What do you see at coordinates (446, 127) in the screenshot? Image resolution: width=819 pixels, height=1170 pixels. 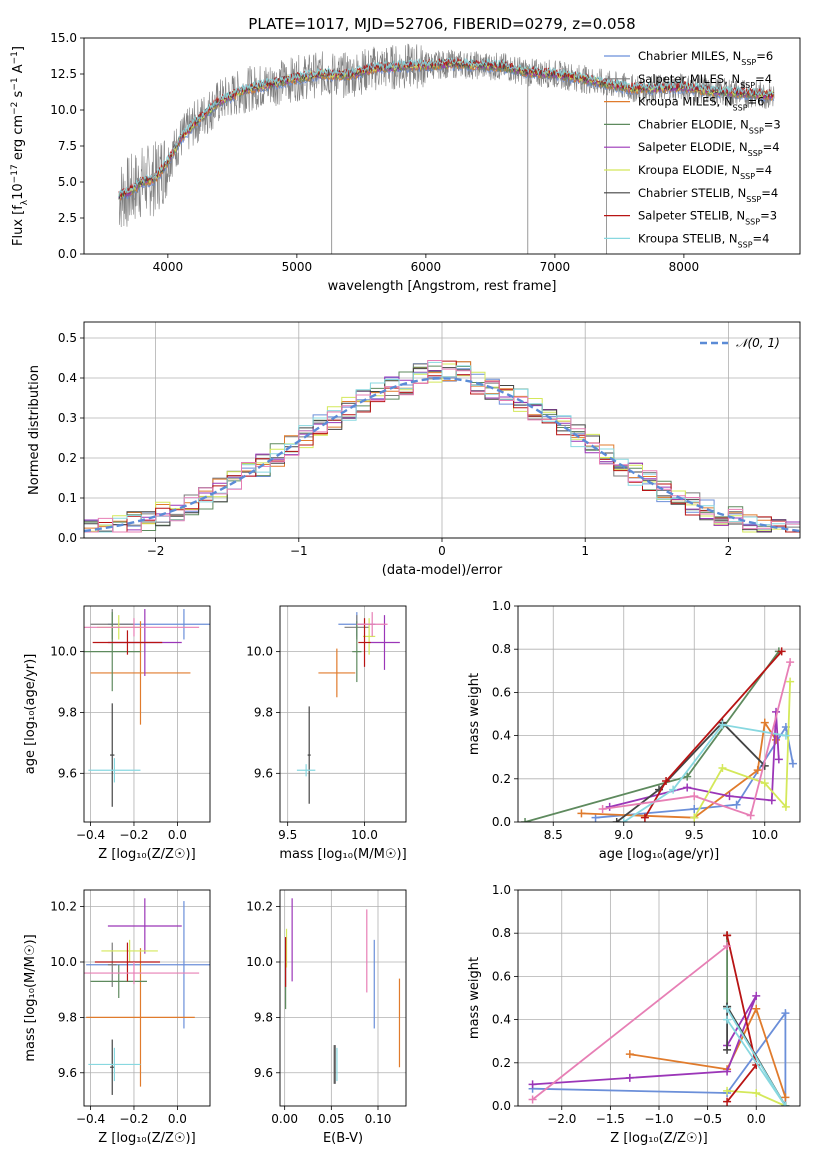 I see `model-fit-line` at bounding box center [446, 127].